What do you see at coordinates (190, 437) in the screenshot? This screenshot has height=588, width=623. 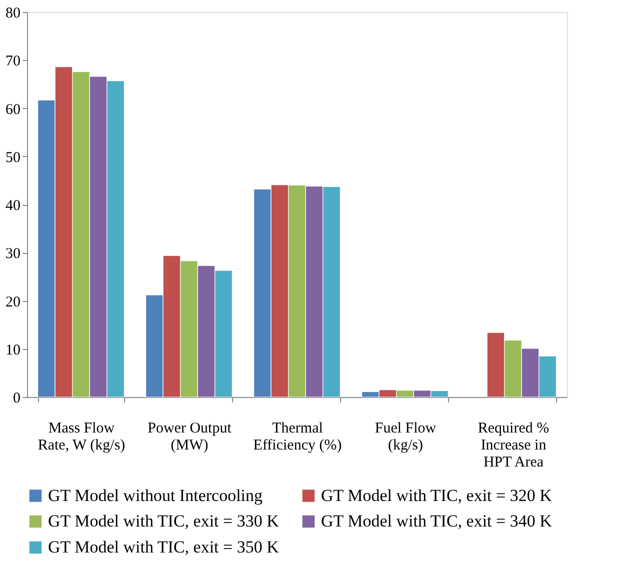 I see `x-tick-label: Power Output (MW)` at bounding box center [190, 437].